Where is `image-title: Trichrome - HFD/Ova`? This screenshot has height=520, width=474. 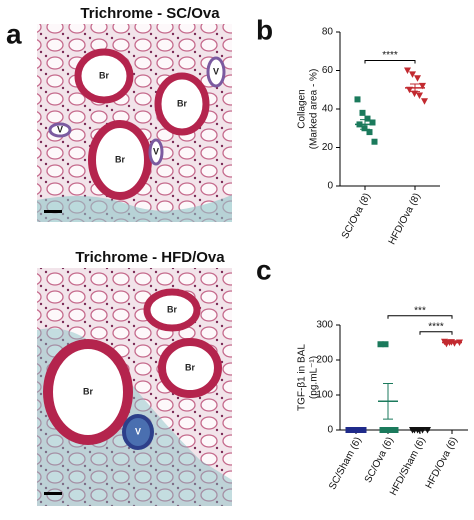
image-title: Trichrome - HFD/Ova is located at coordinates (150, 257).